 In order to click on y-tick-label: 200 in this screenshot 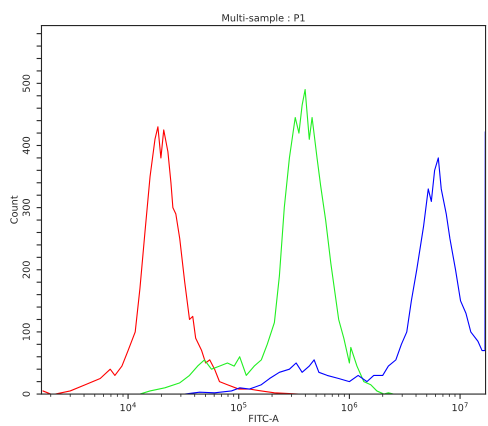, I will do `click(26, 269)`.